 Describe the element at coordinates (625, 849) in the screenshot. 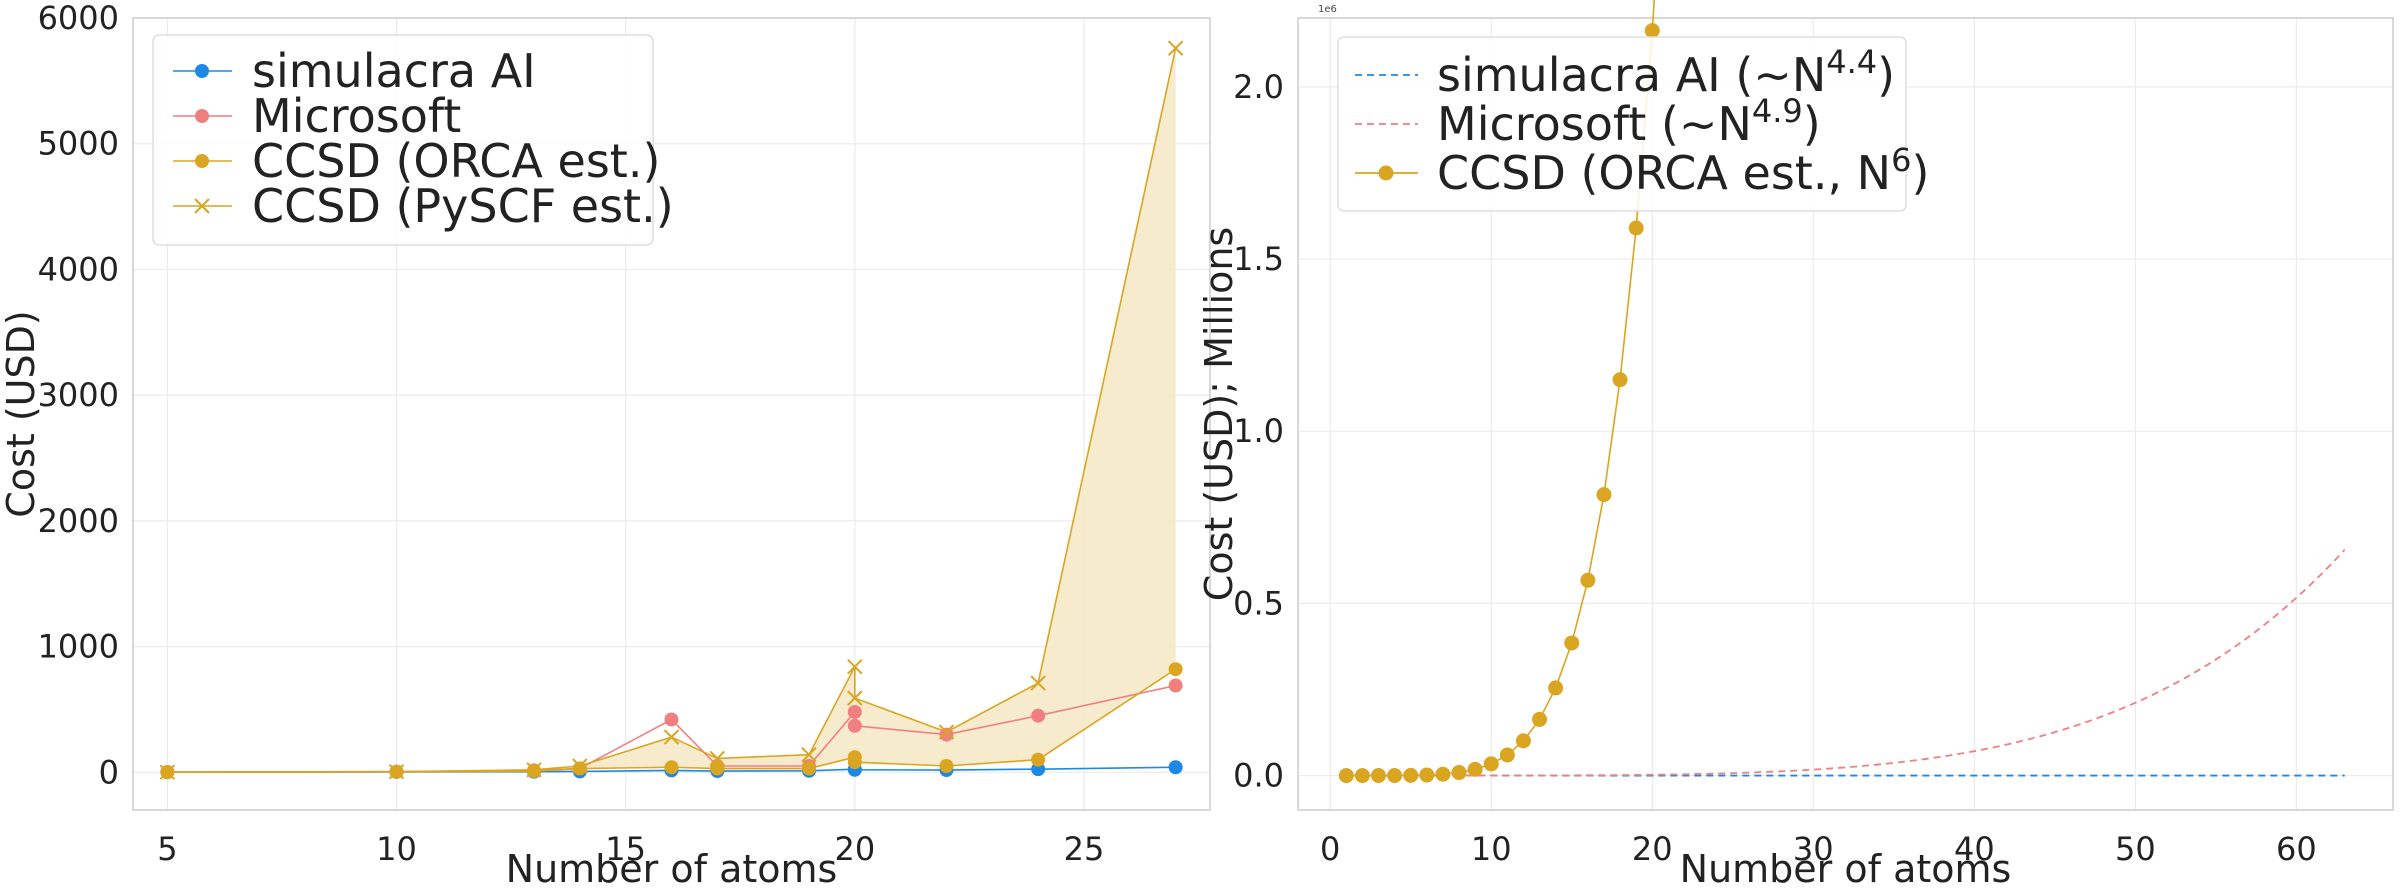

I see `x-tick-label: 15` at that location.